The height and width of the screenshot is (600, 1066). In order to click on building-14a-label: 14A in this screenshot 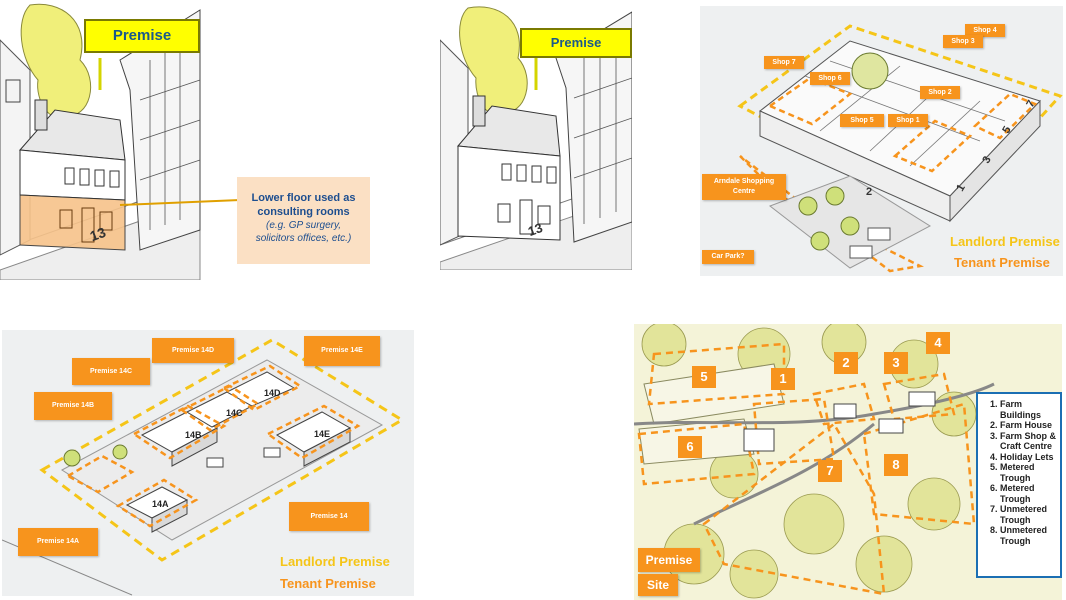, I will do `click(160, 504)`.